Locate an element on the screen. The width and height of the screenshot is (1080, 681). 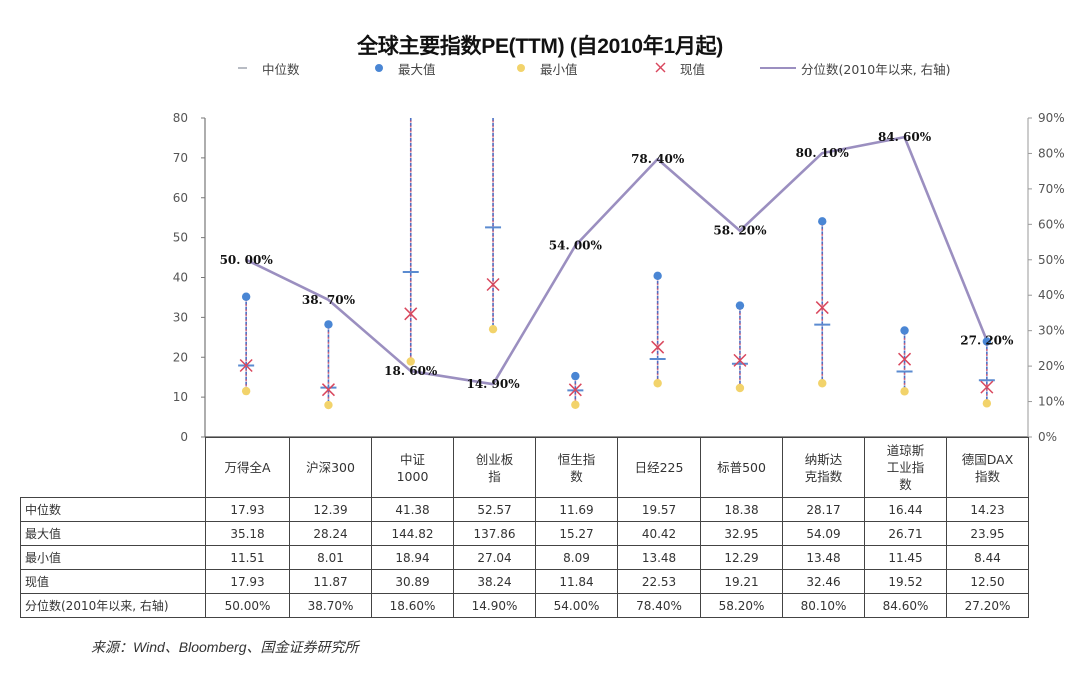
legend-label: 中位数 is located at coordinates (281, 69).